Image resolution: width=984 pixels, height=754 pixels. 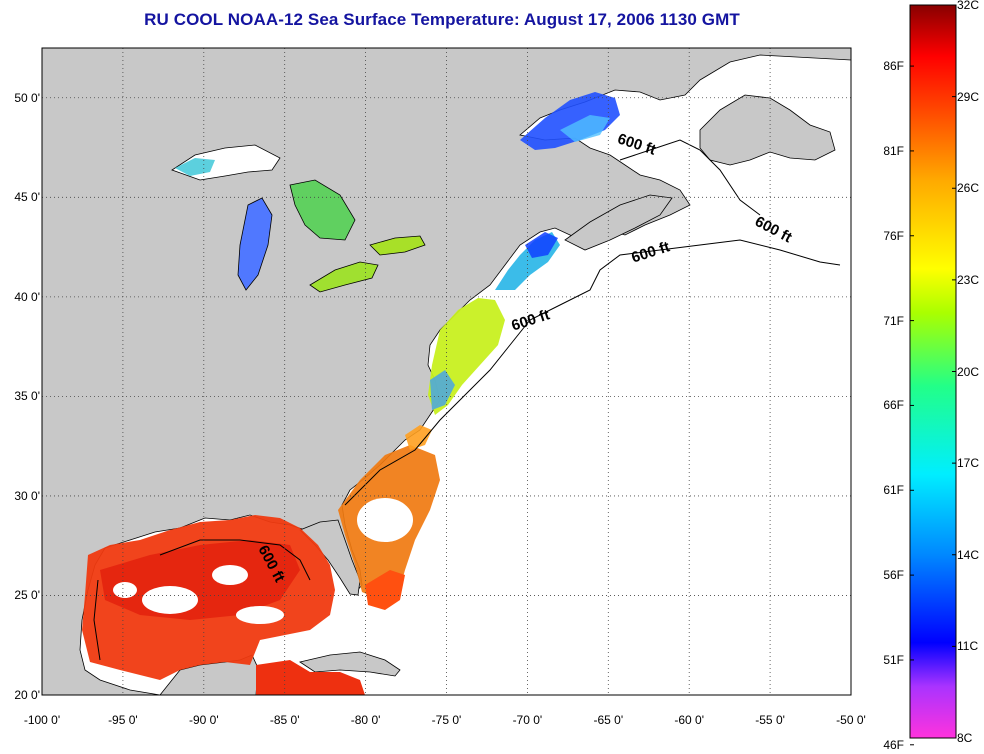 I want to click on colorbar-fahrenheit-label: 61F, so click(x=893, y=490).